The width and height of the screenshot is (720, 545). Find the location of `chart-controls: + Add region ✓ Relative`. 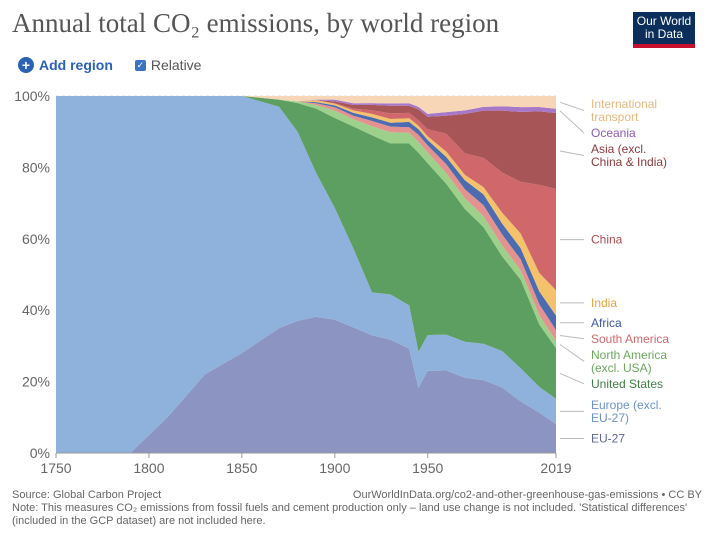

chart-controls: + Add region ✓ Relative is located at coordinates (109, 65).